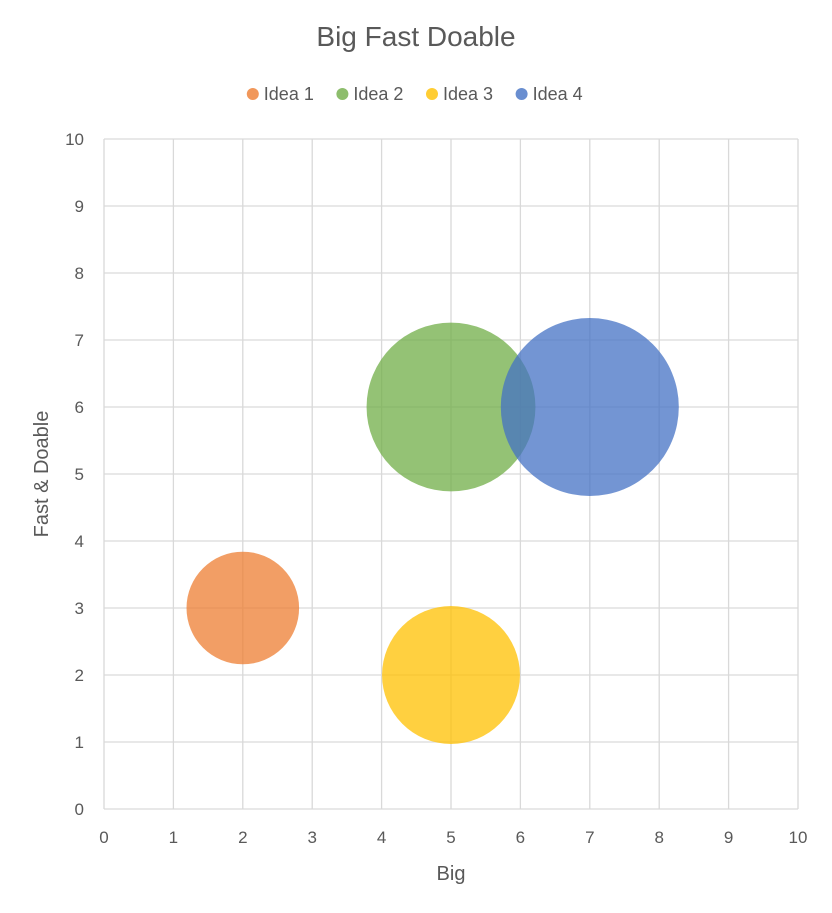  Describe the element at coordinates (414, 94) in the screenshot. I see `legend: Idea 1 Idea 2 Idea 3 Idea 4` at that location.